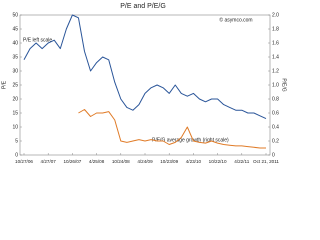 This screenshot has height=240, width=320. I want to click on x-tick-label: 4/22/11, so click(241, 161).